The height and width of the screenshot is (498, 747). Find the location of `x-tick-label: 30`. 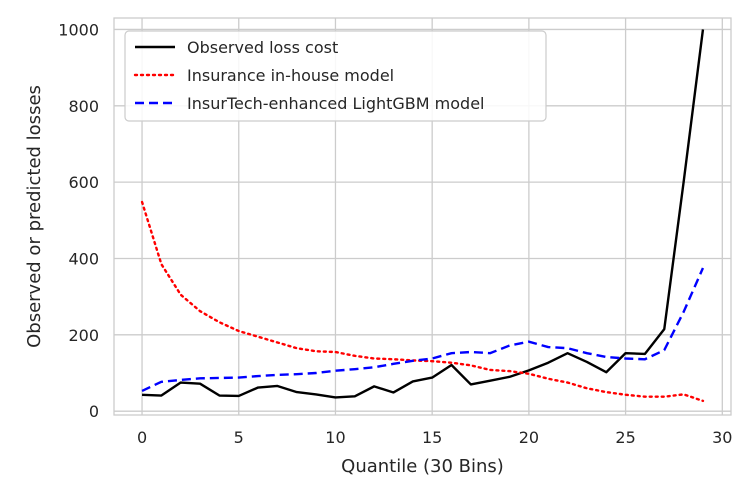

x-tick-label: 30 is located at coordinates (722, 437).